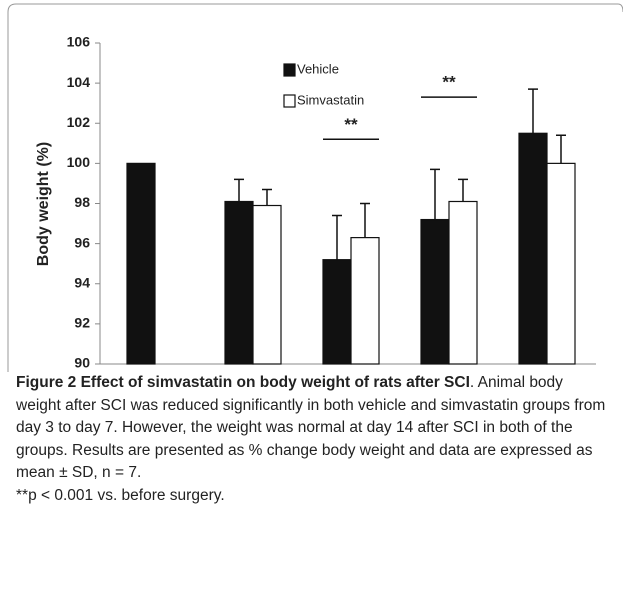  I want to click on legend-label: Simvastatin, so click(330, 99).